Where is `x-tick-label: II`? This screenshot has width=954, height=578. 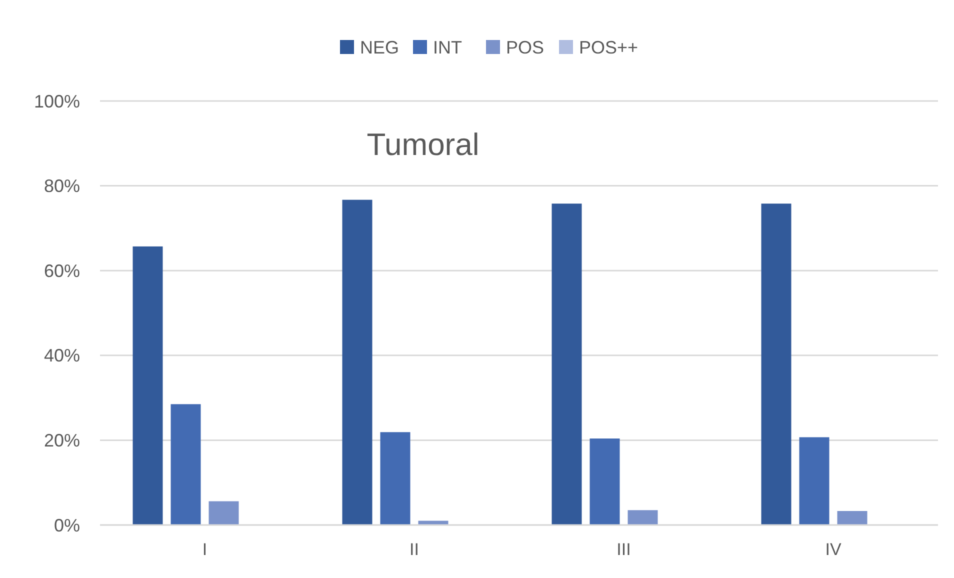
x-tick-label: II is located at coordinates (414, 549).